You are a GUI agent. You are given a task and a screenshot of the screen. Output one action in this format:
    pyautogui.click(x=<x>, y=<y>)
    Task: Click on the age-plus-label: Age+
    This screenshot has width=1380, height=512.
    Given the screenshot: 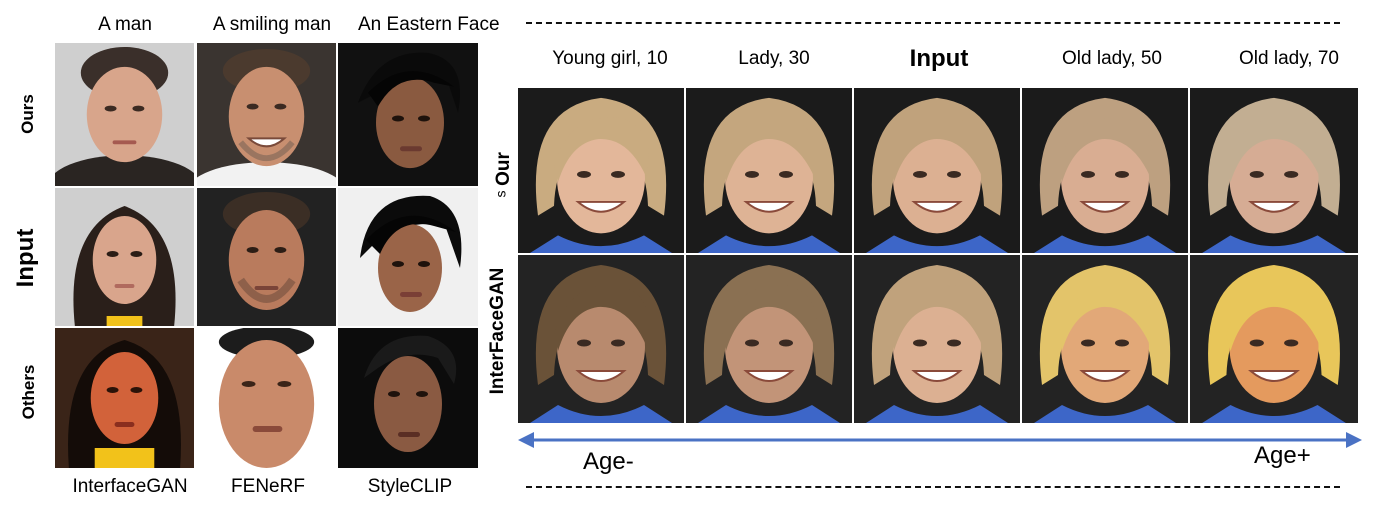 What is the action you would take?
    pyautogui.click(x=1282, y=455)
    